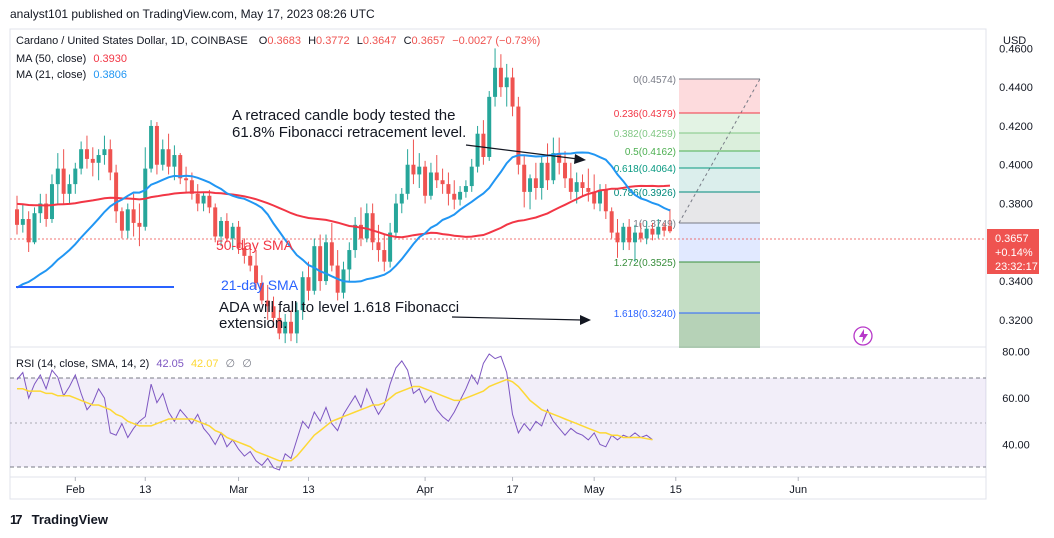 The width and height of the screenshot is (1054, 538). What do you see at coordinates (349, 132) in the screenshot?
I see `retrace-annotation-line2: 61.8% Fibonacci retracement level.` at bounding box center [349, 132].